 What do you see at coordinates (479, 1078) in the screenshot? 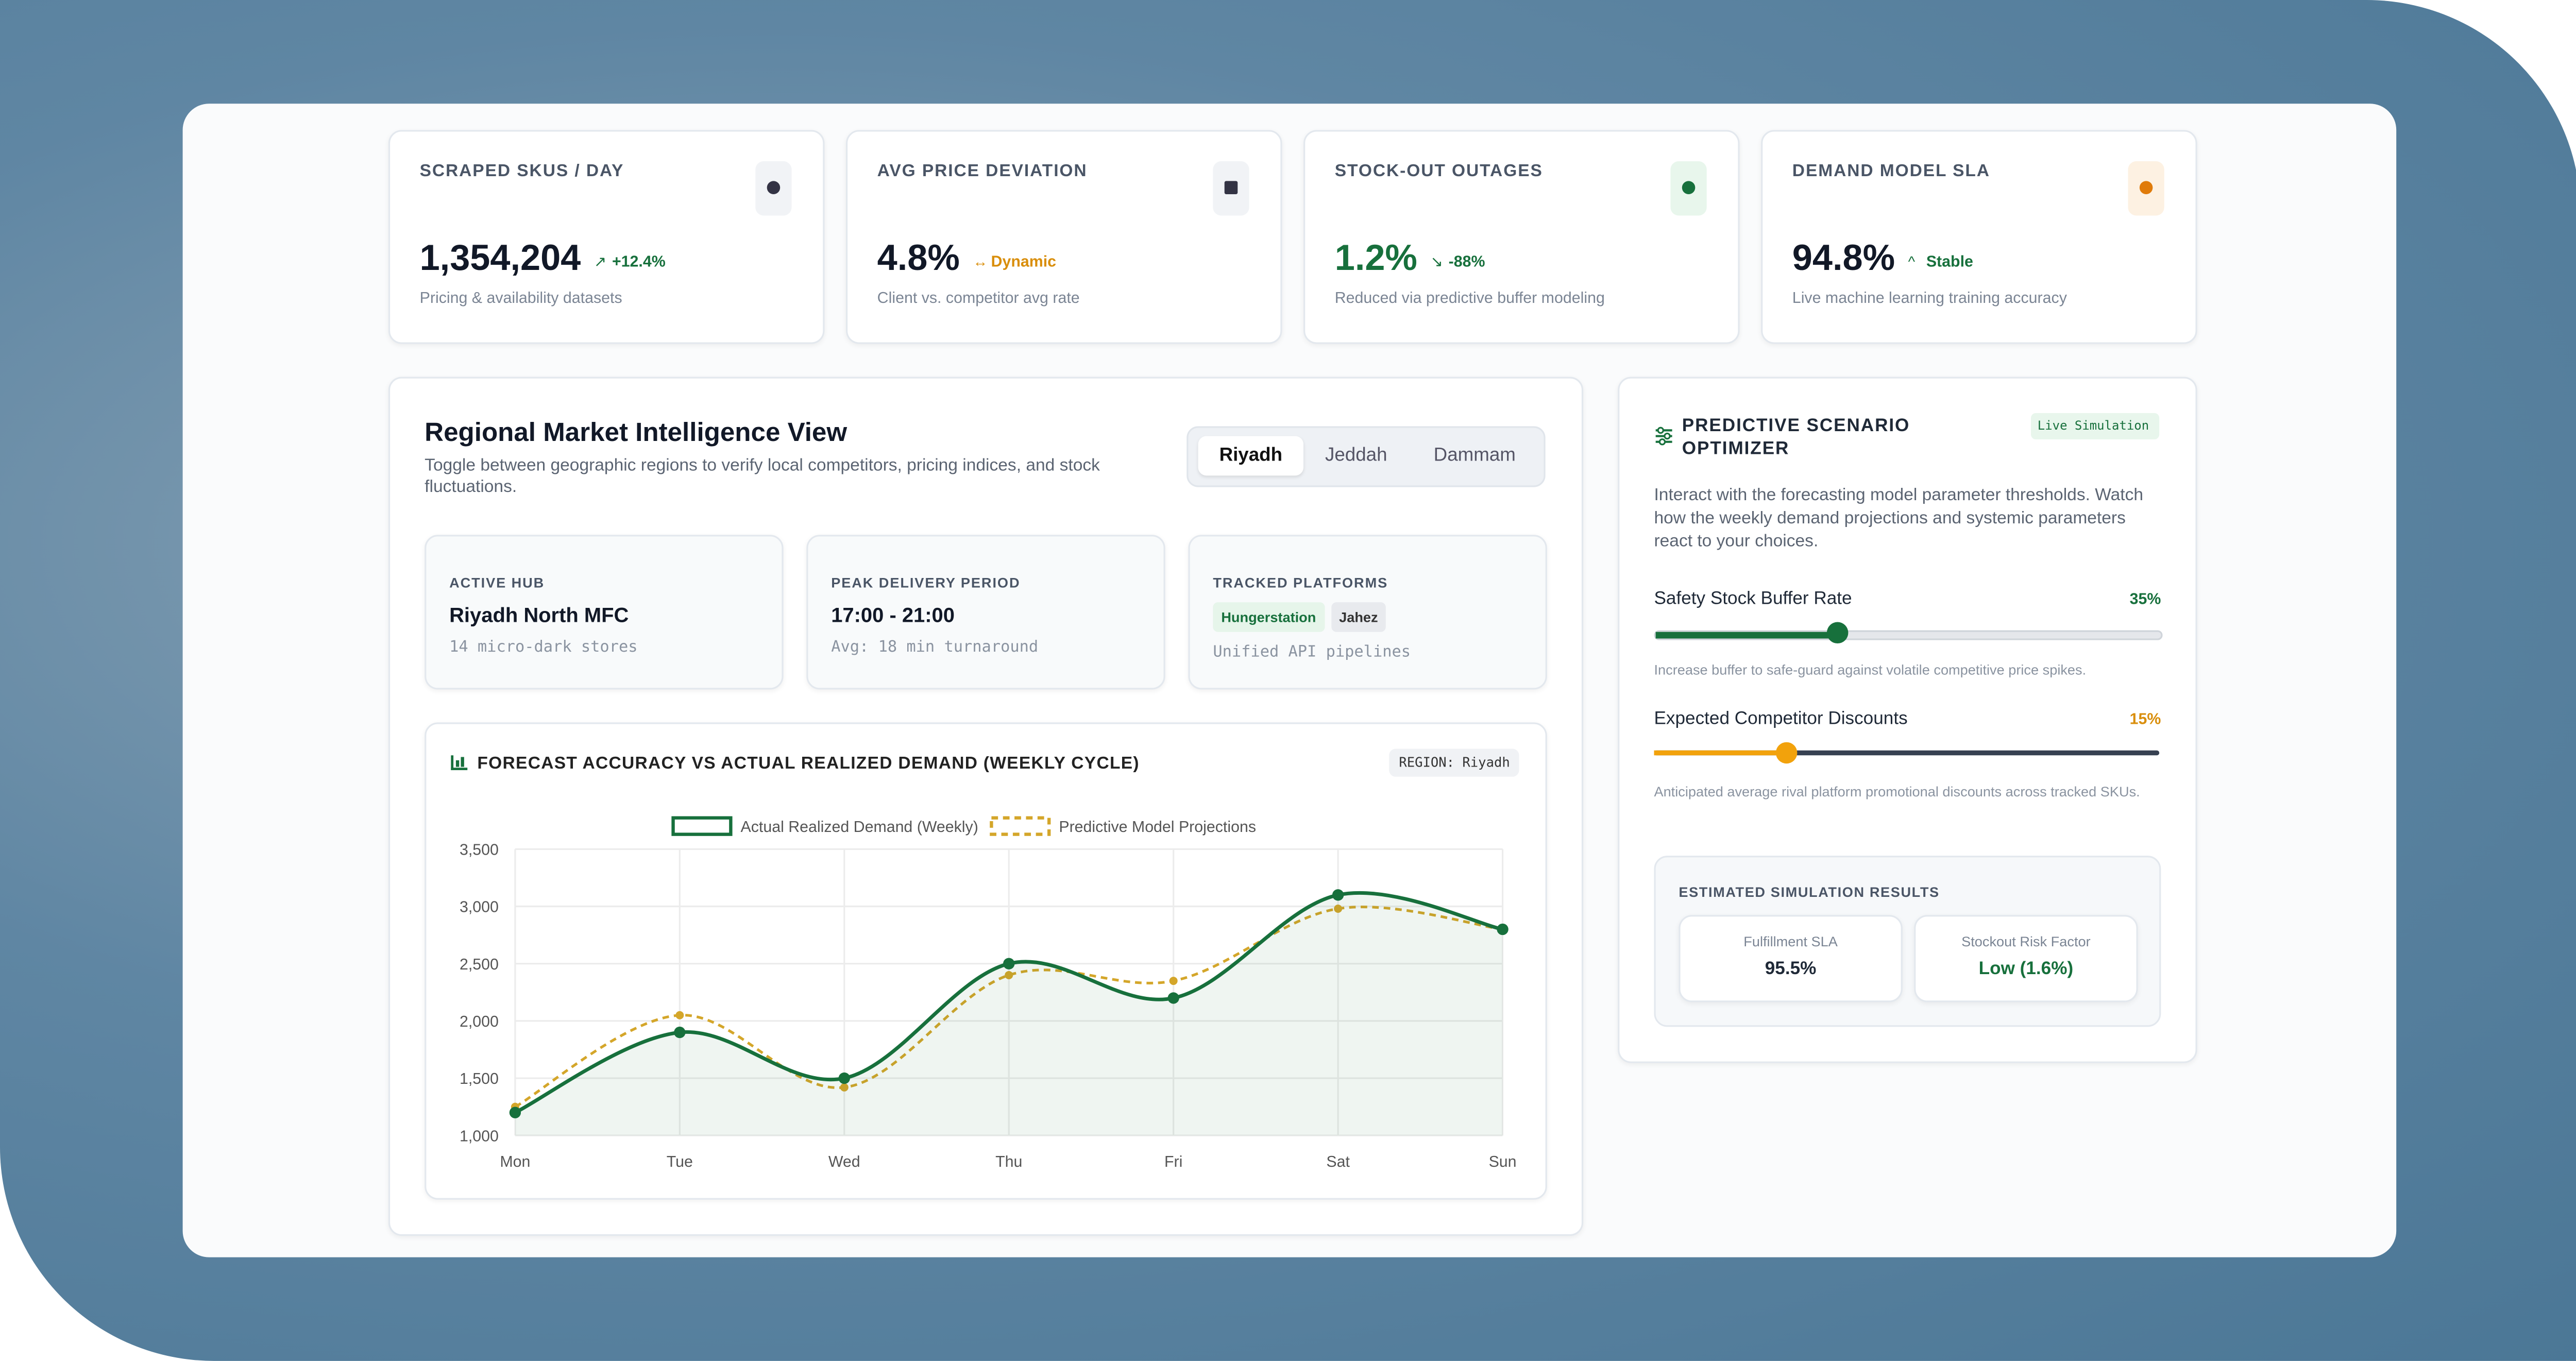
I see `y-tick-label: 1,500` at bounding box center [479, 1078].